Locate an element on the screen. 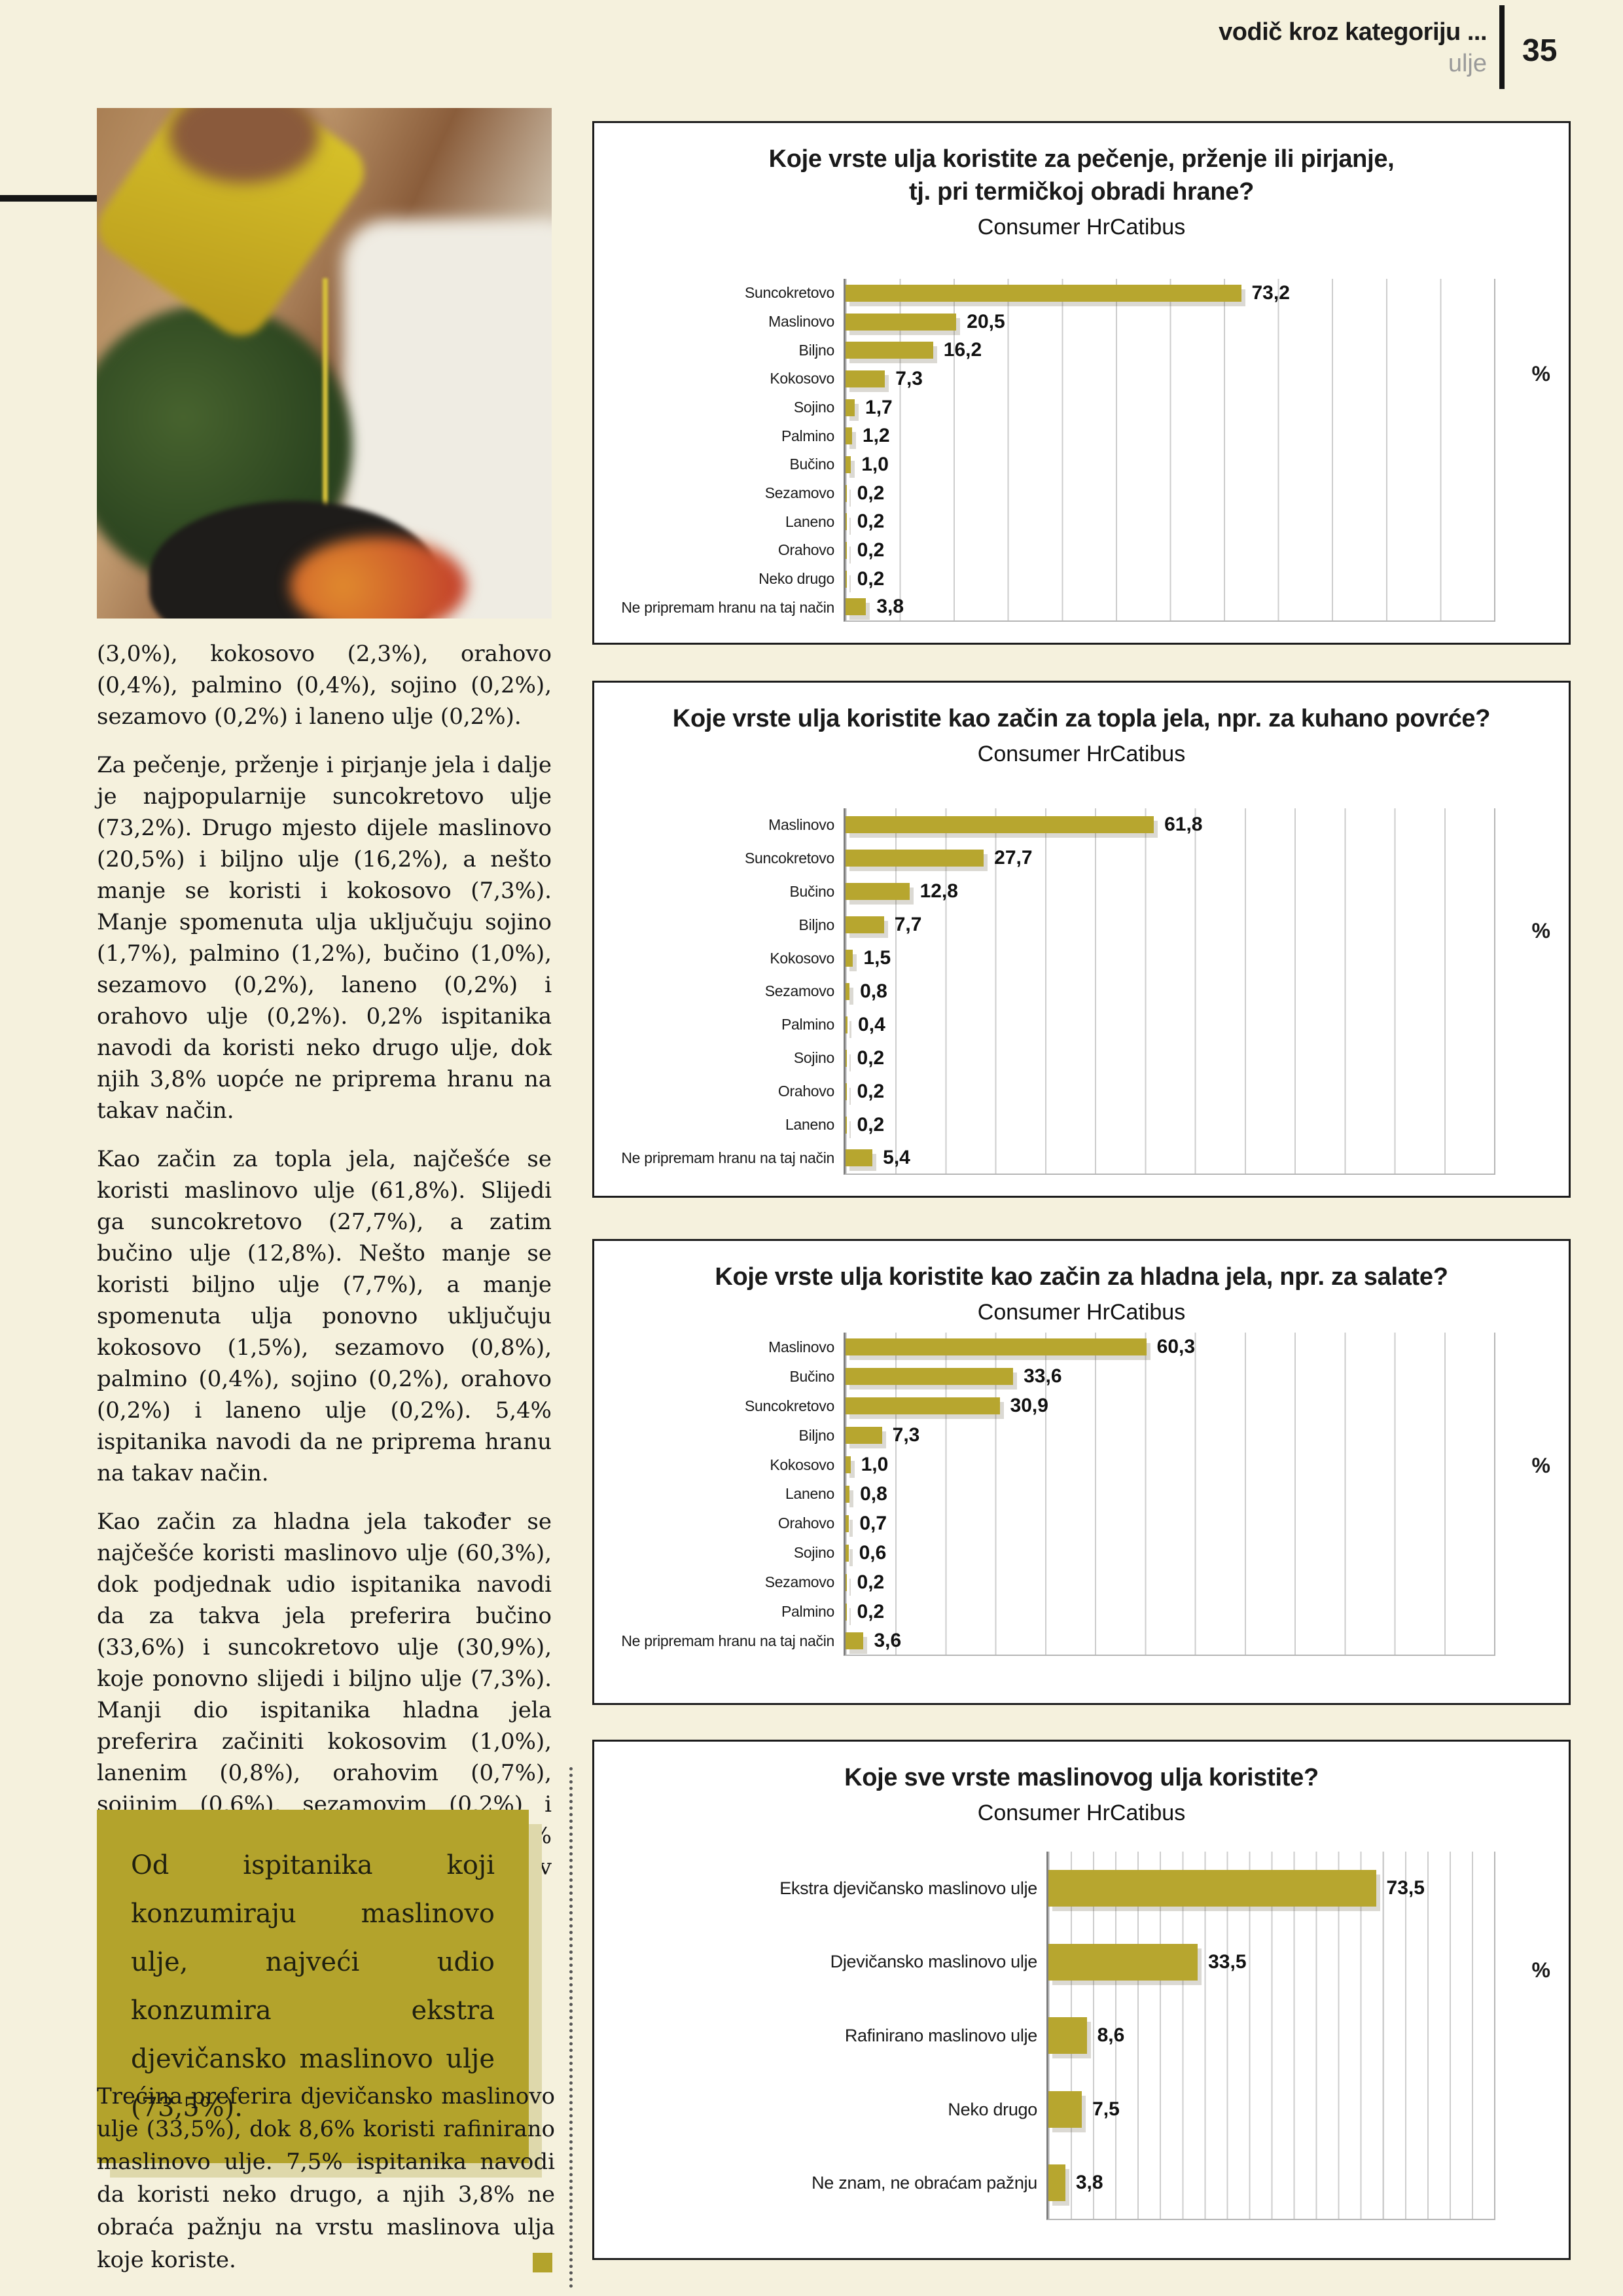 The width and height of the screenshot is (1623, 2296). bar-area: 73,5 is located at coordinates (1270, 1889).